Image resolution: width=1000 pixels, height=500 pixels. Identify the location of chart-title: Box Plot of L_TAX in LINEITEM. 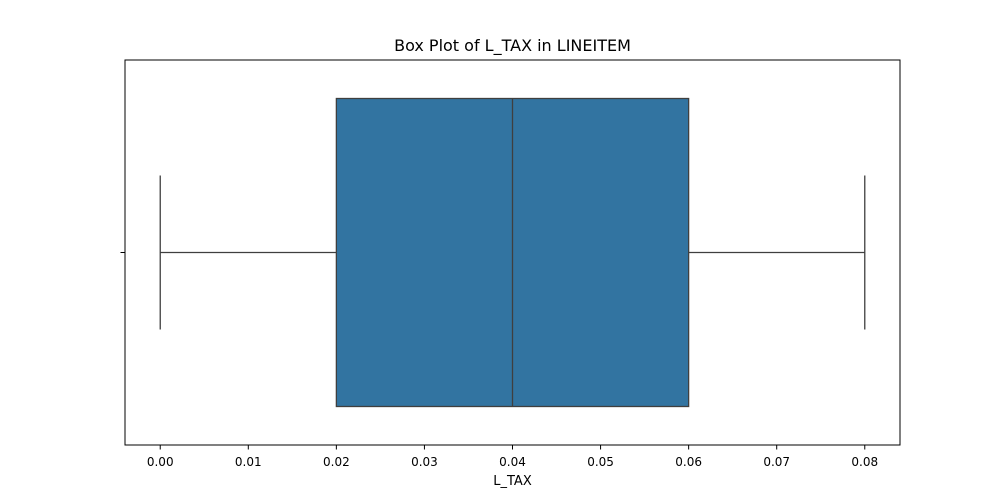
(512, 46).